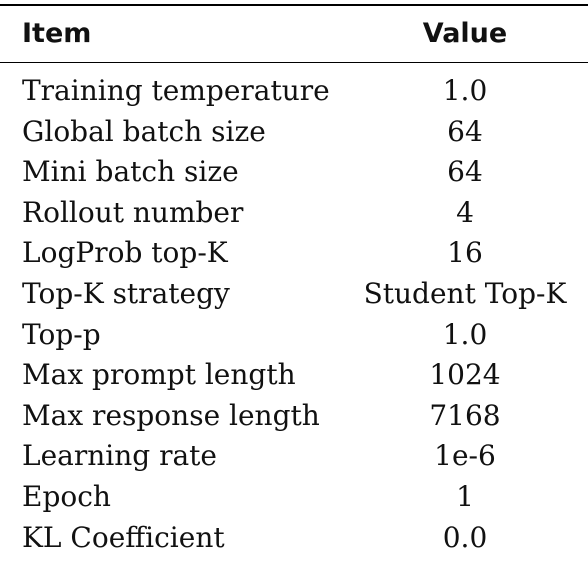  Describe the element at coordinates (61, 334) in the screenshot. I see `item-cell: Top-p` at that location.